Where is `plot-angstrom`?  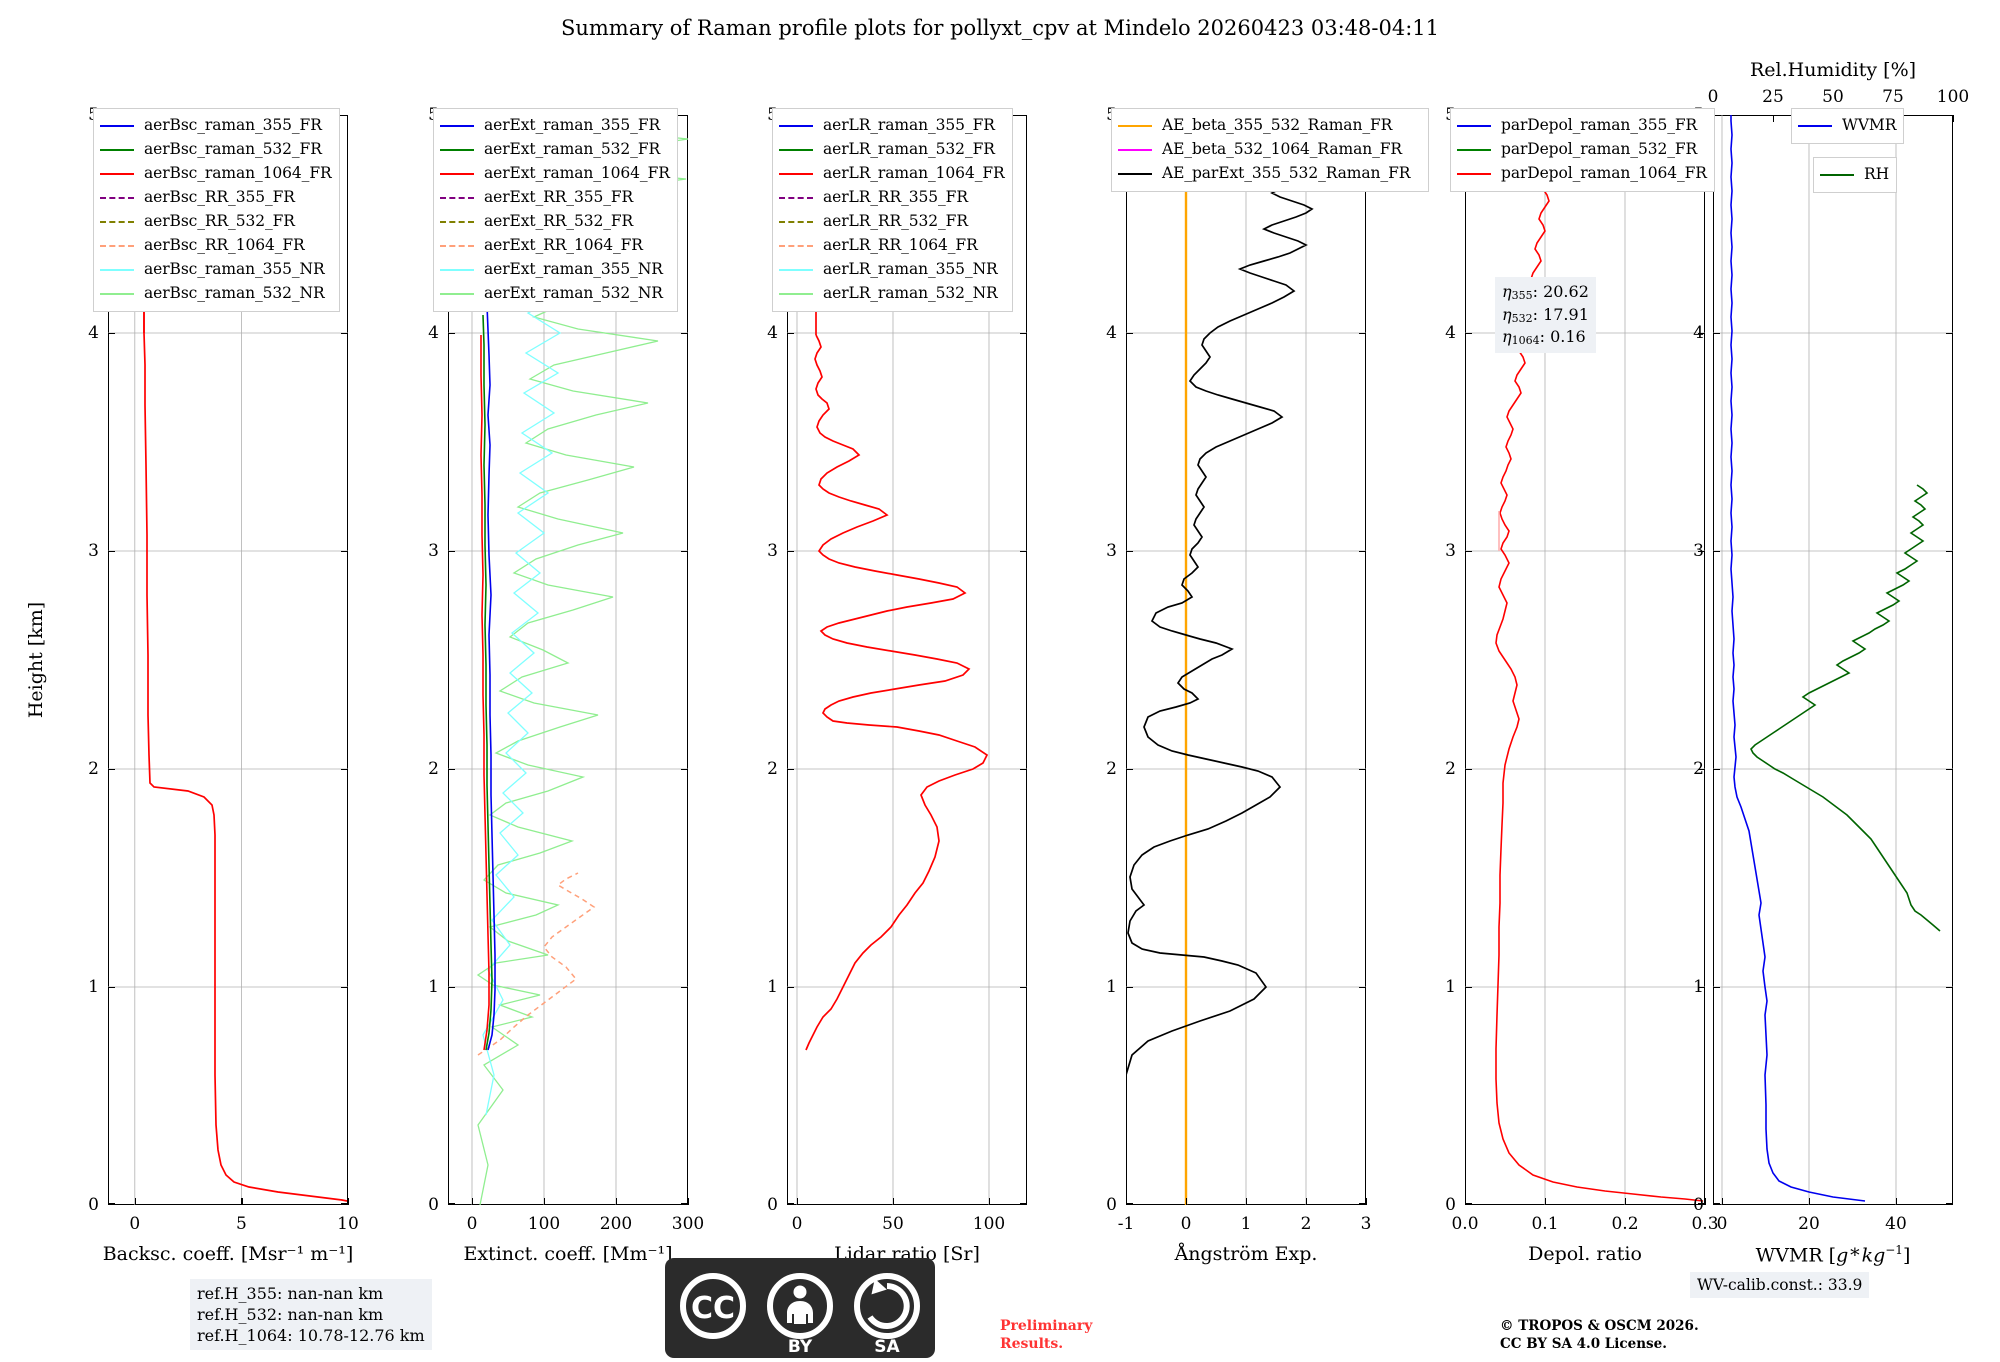 plot-angstrom is located at coordinates (1246, 660).